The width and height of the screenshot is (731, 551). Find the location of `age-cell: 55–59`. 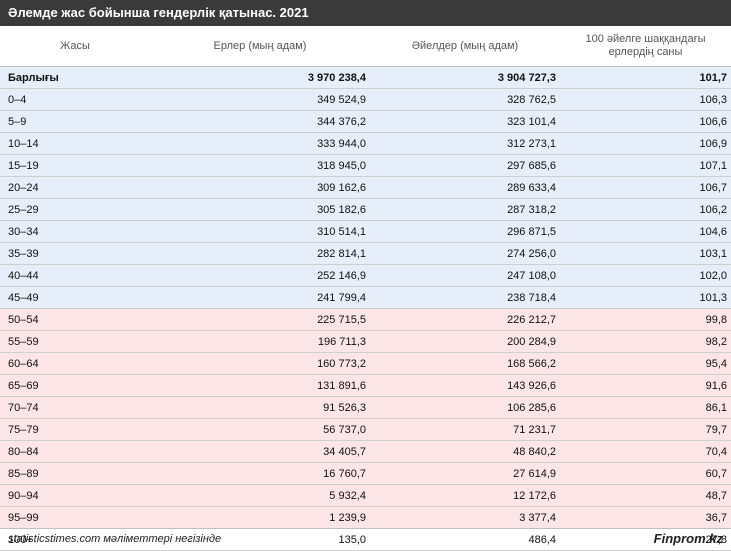

age-cell: 55–59 is located at coordinates (75, 341).